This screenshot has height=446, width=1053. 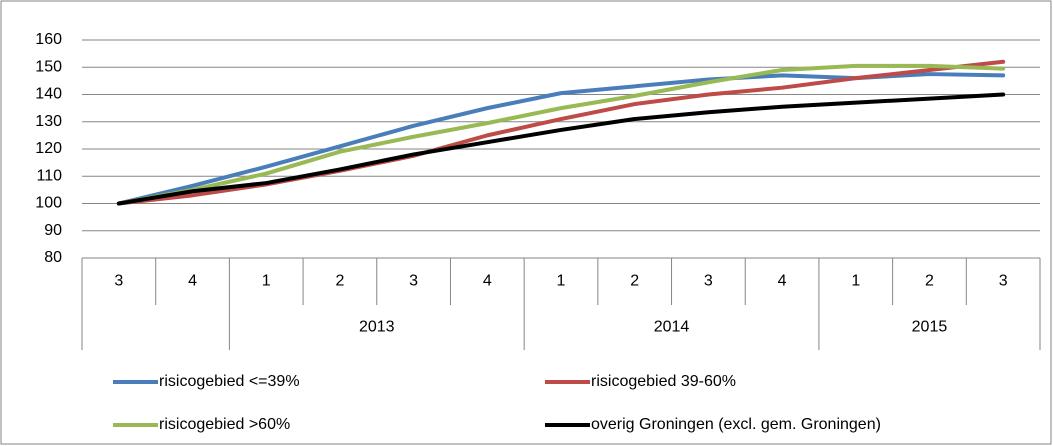 What do you see at coordinates (53, 230) in the screenshot?
I see `y-tick-label: 90` at bounding box center [53, 230].